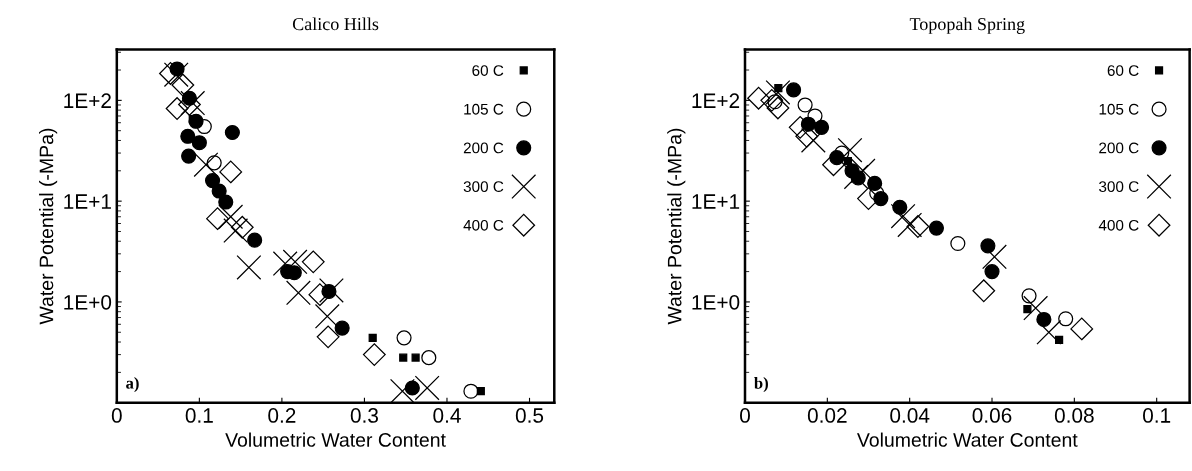 The width and height of the screenshot is (1192, 471). Describe the element at coordinates (761, 385) in the screenshot. I see `annotation: b)` at that location.